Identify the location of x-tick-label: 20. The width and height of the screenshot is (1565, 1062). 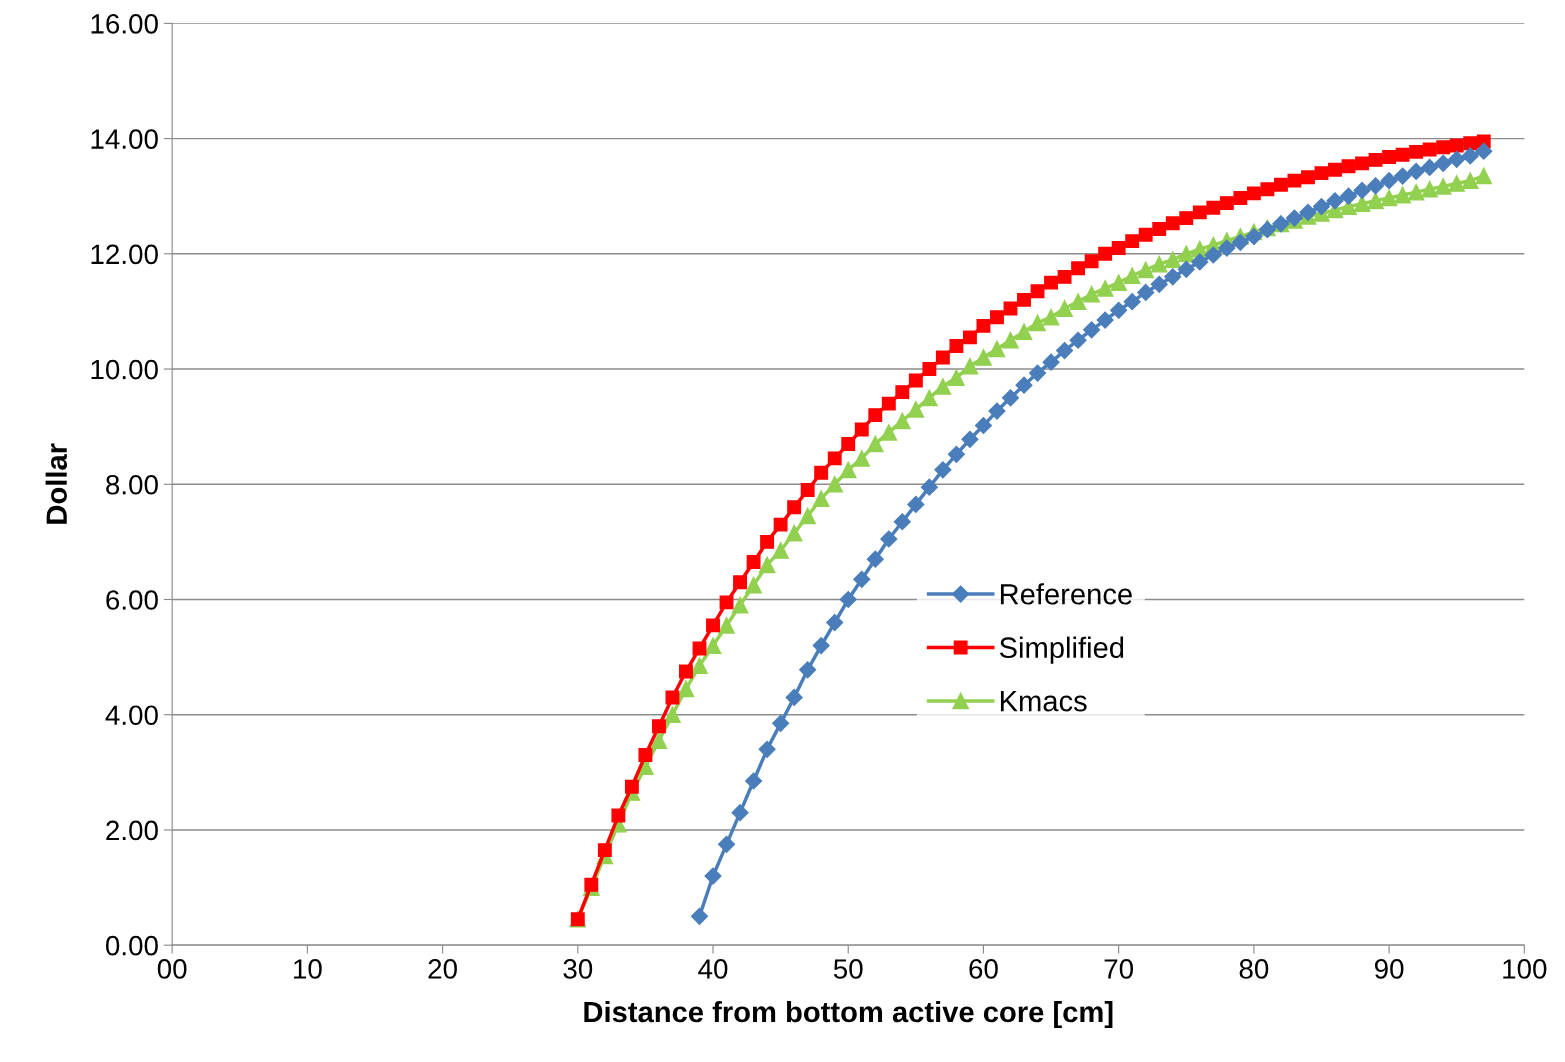
(442, 969).